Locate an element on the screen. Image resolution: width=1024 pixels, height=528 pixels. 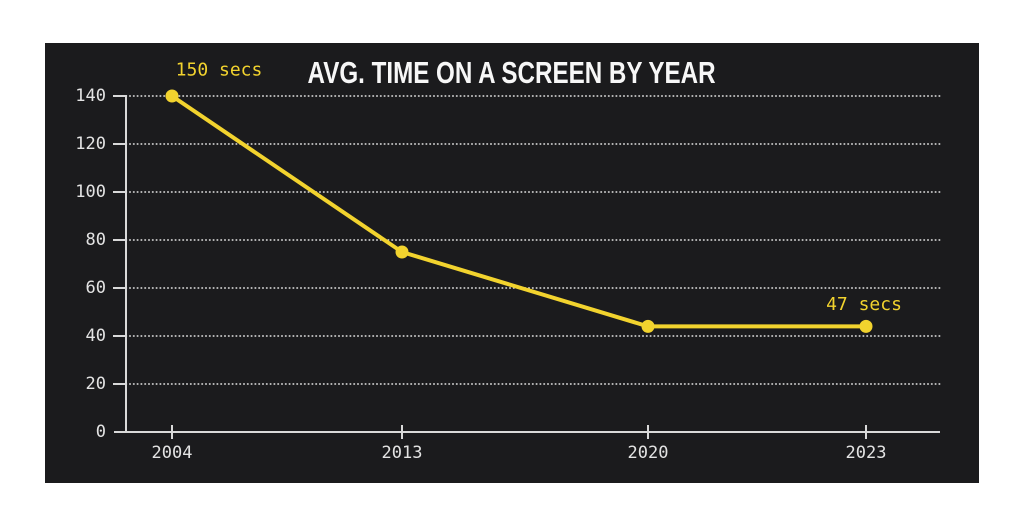
x-axis-label: 2023 is located at coordinates (866, 453).